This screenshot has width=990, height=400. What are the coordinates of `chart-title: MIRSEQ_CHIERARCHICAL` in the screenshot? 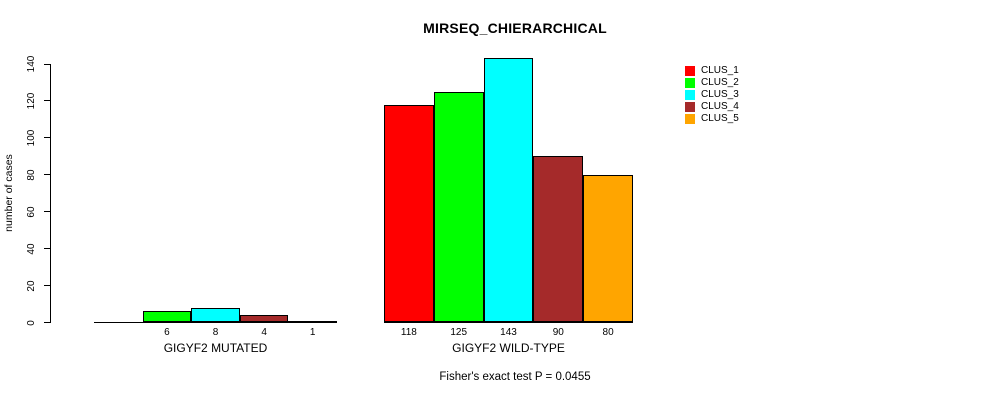 It's located at (515, 28).